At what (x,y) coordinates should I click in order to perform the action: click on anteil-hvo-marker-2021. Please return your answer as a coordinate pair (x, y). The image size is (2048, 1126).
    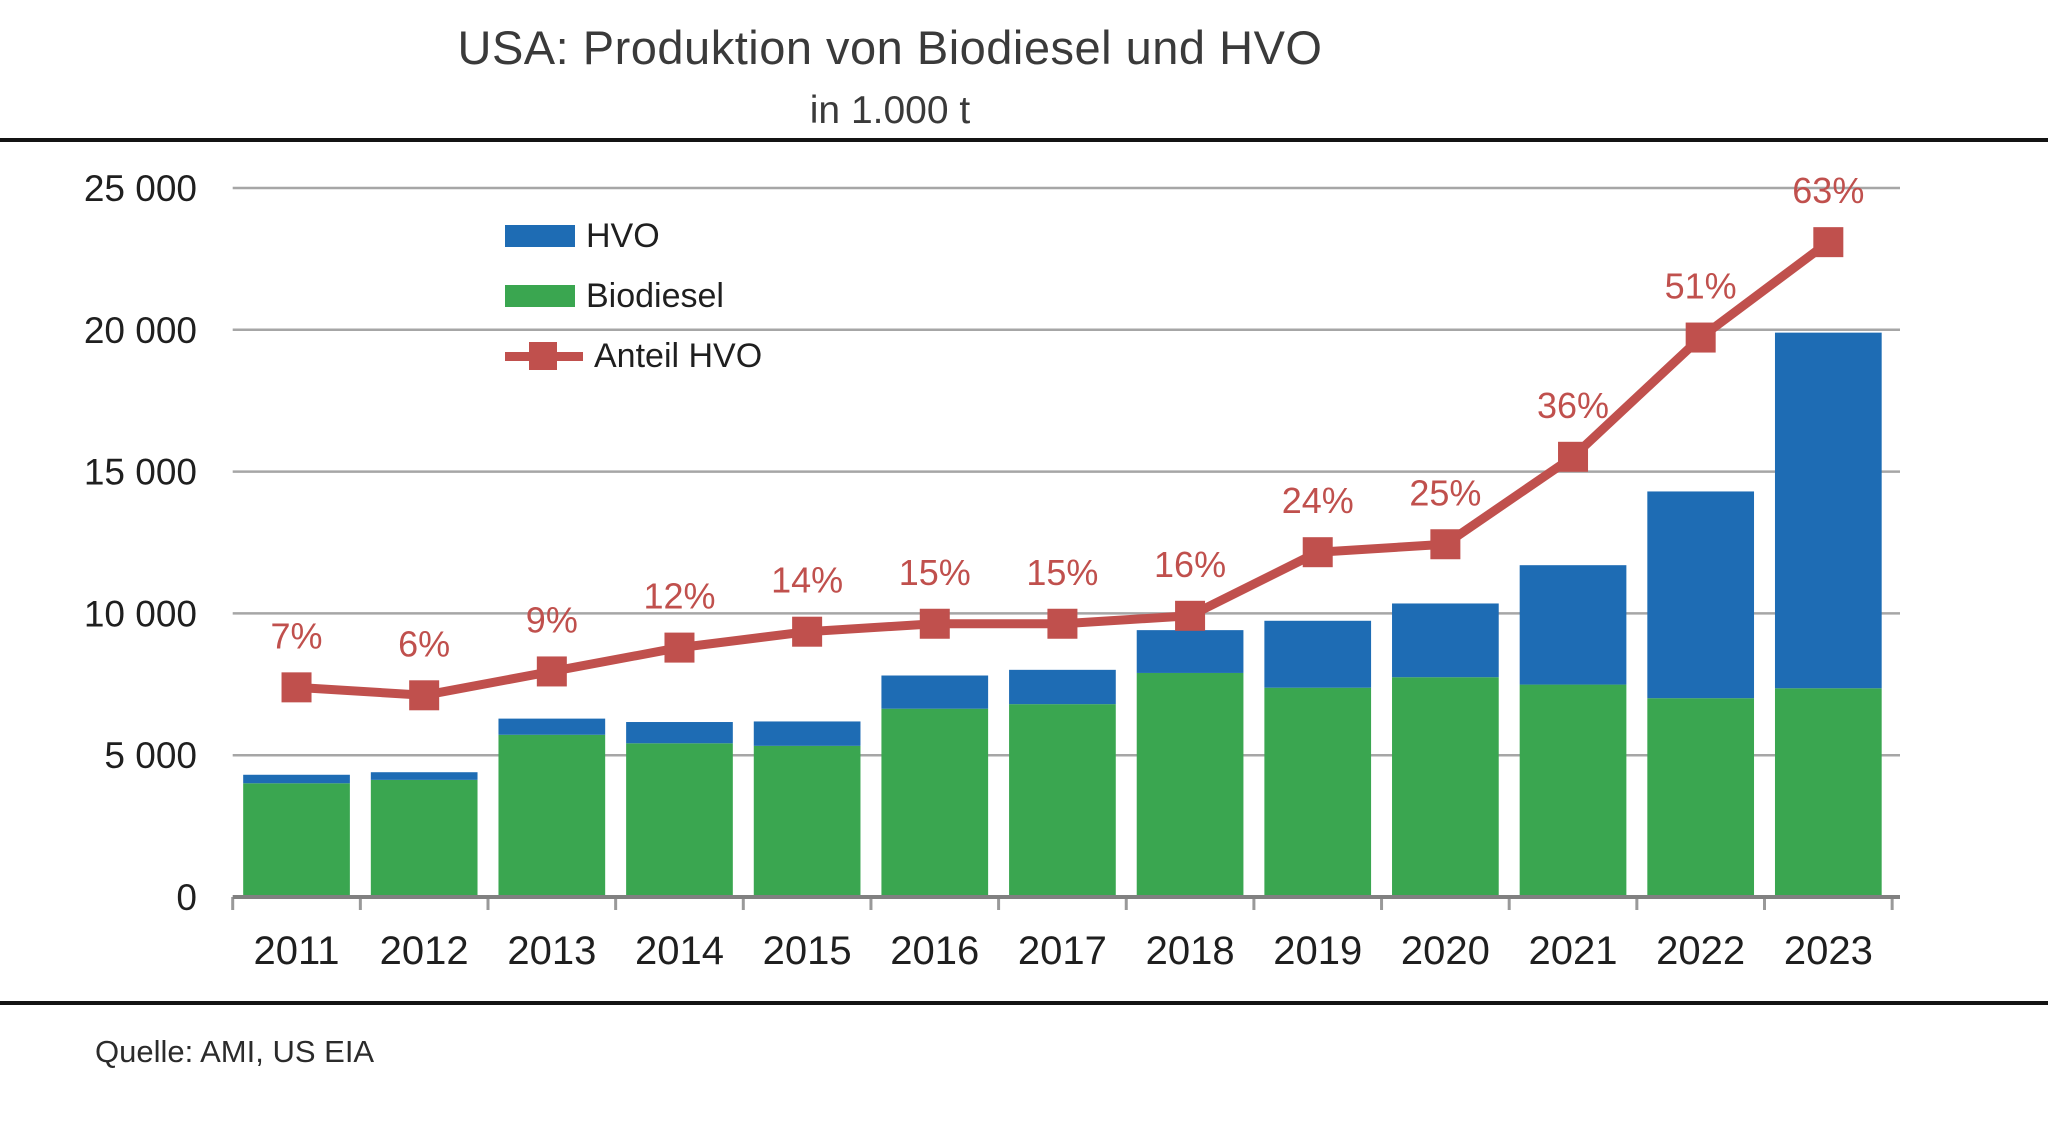
    Looking at the image, I should click on (1573, 456).